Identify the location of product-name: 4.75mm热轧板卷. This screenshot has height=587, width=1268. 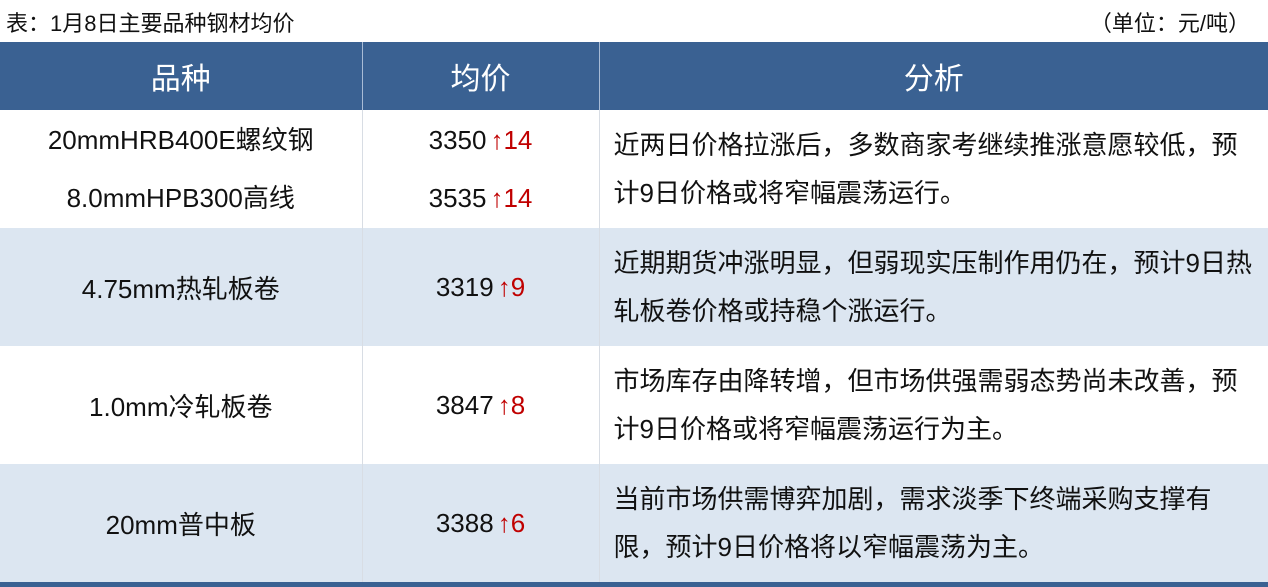
(181, 287).